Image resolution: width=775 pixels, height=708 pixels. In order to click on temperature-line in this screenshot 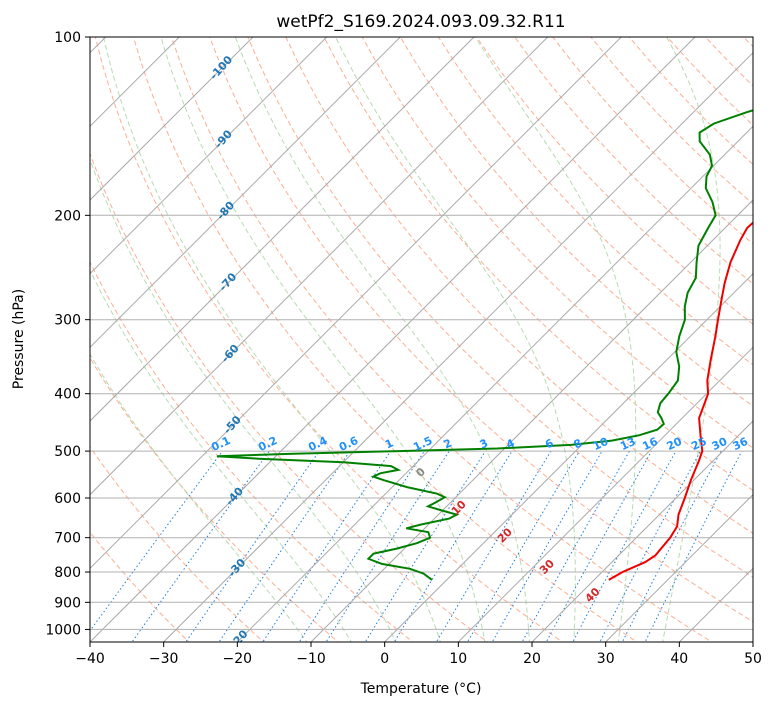, I will do `click(680, 401)`.